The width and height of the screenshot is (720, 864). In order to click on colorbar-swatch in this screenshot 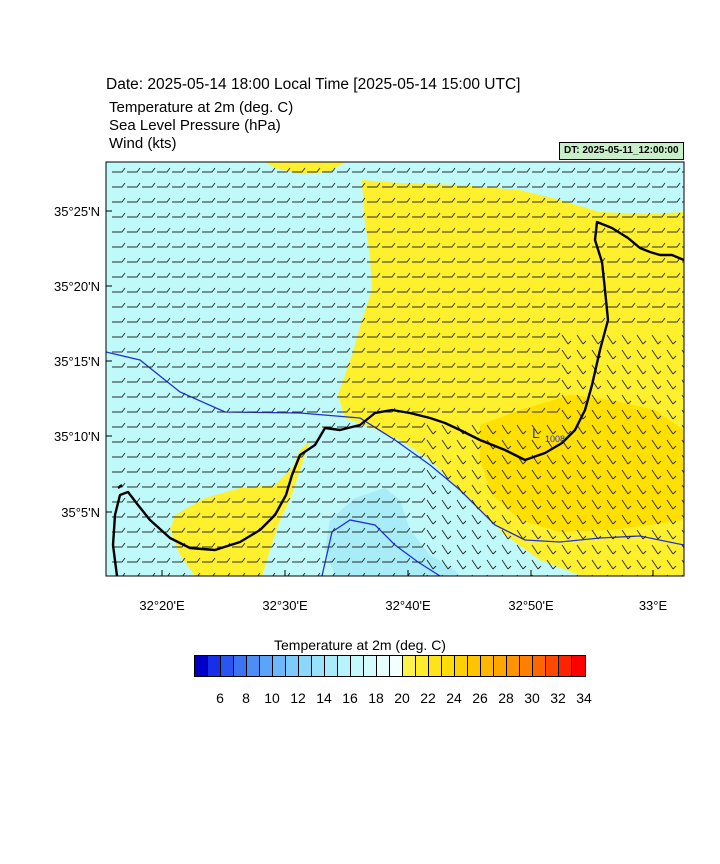, I will do `click(240, 666)`.